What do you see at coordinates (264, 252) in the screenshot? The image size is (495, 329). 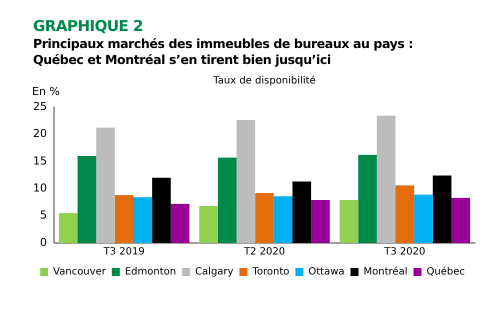 I see `x-tick-label: T2 2020` at bounding box center [264, 252].